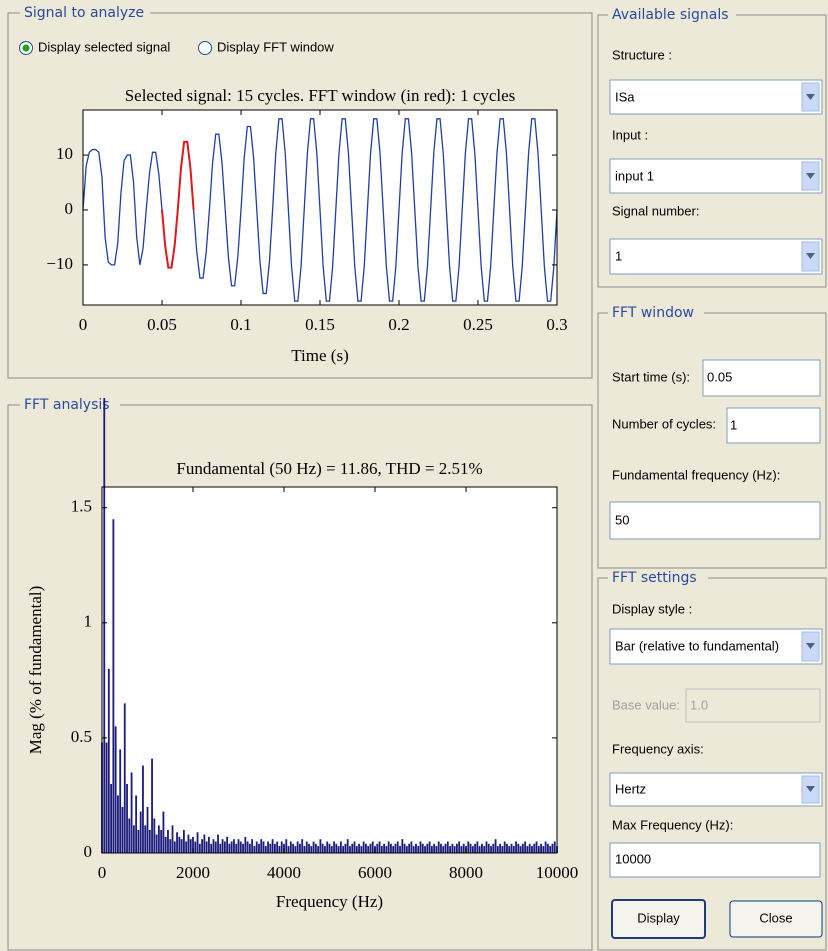 The height and width of the screenshot is (951, 828). Describe the element at coordinates (284, 872) in the screenshot. I see `x-tick-label: 4000` at that location.